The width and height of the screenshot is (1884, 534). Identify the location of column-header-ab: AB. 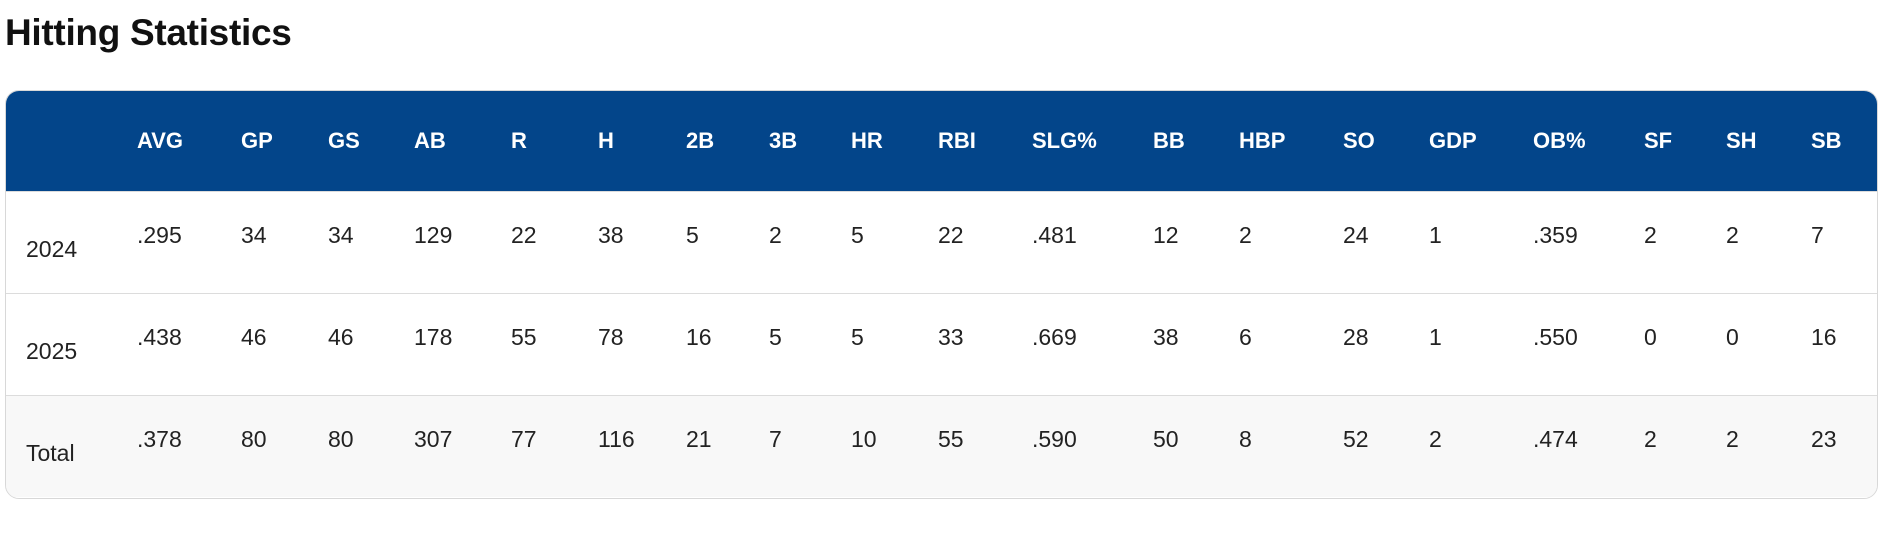
(430, 140).